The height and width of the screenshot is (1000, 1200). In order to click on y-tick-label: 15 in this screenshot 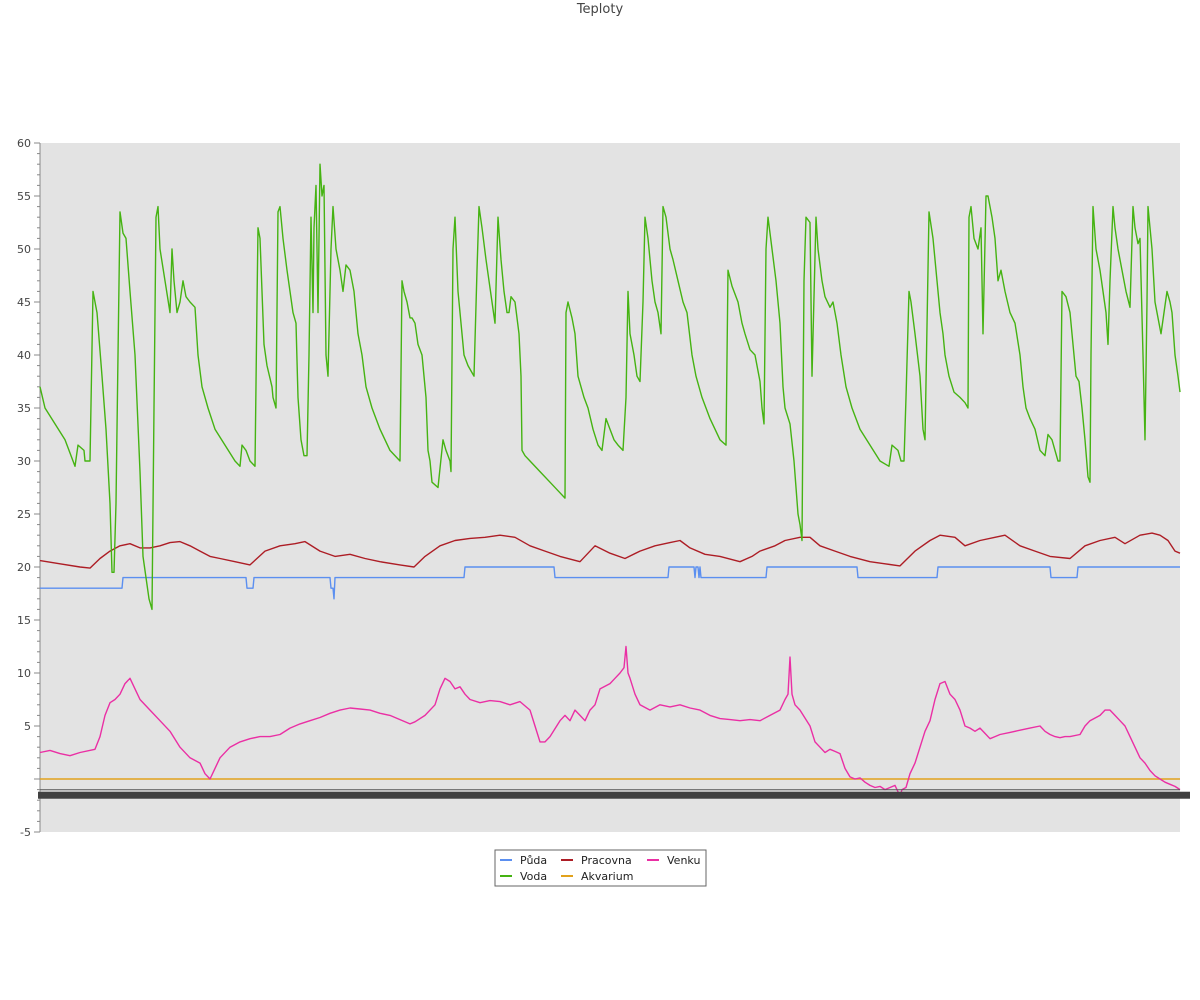, I will do `click(24, 620)`.